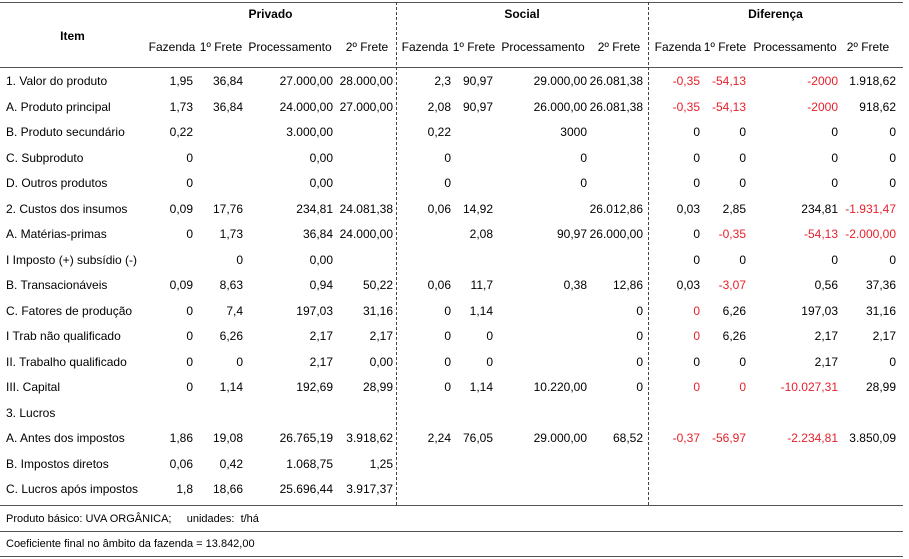 The height and width of the screenshot is (559, 909). I want to click on cell: 50,22, so click(377, 285).